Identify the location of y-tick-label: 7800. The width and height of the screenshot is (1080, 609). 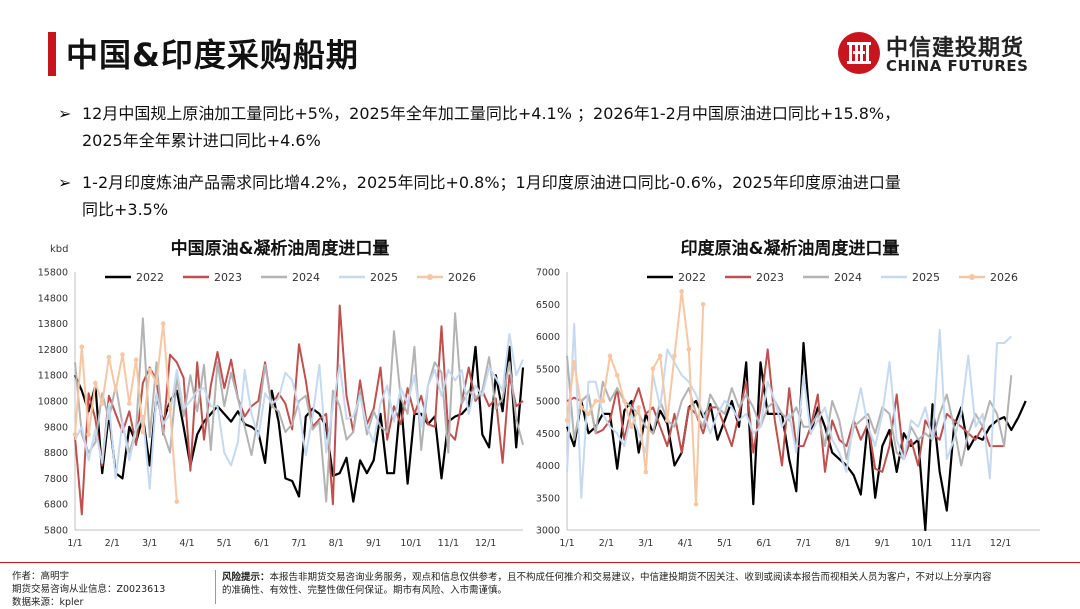
(56, 479).